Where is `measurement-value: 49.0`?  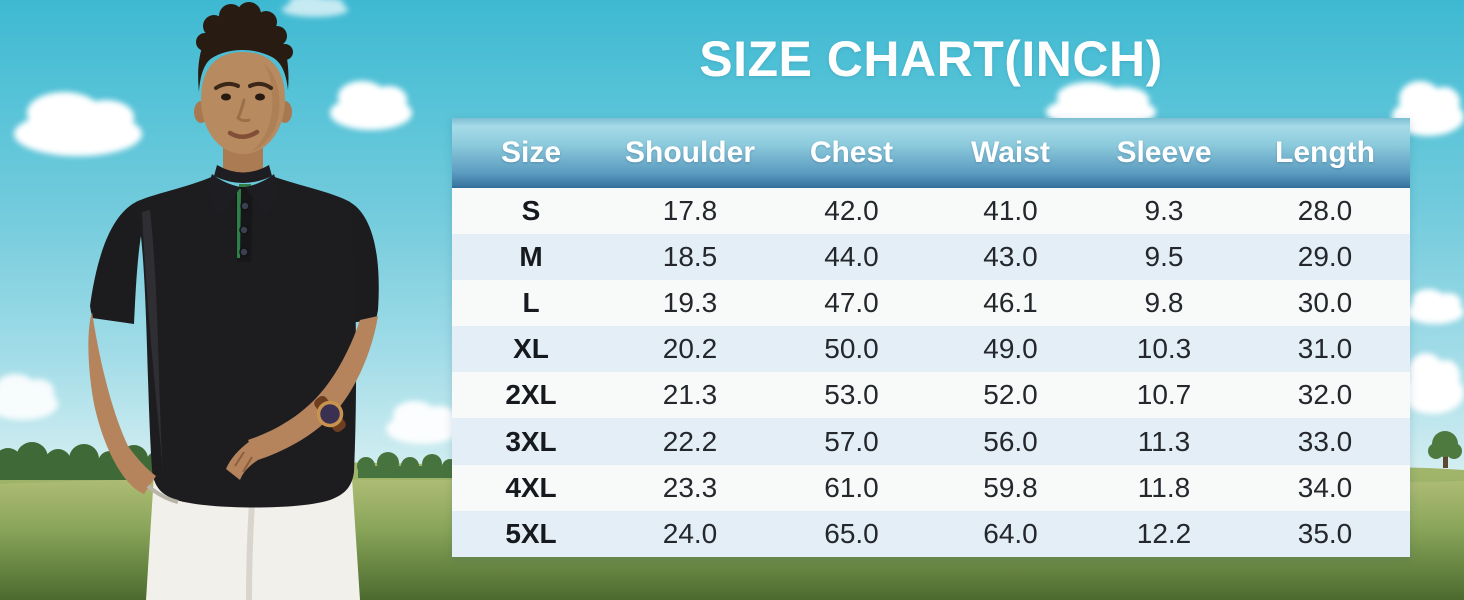
measurement-value: 49.0 is located at coordinates (1010, 349).